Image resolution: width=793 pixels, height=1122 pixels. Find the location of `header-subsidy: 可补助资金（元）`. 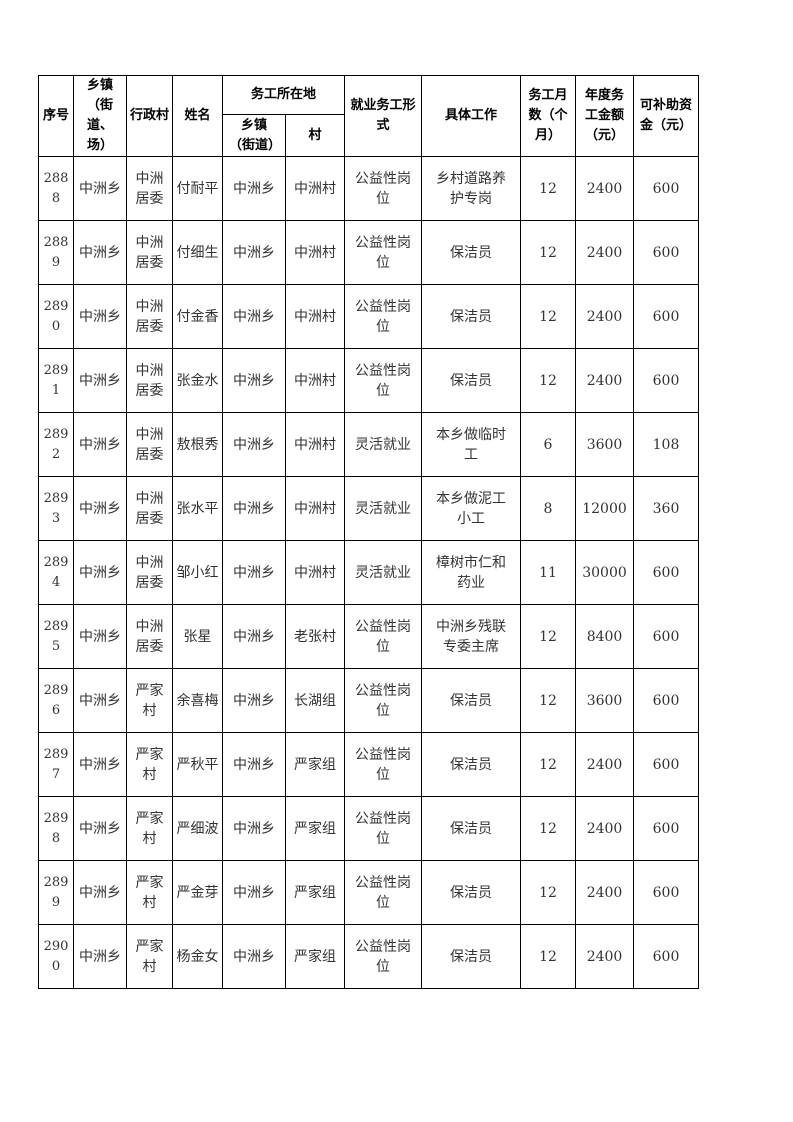

header-subsidy: 可补助资金（元） is located at coordinates (666, 116).